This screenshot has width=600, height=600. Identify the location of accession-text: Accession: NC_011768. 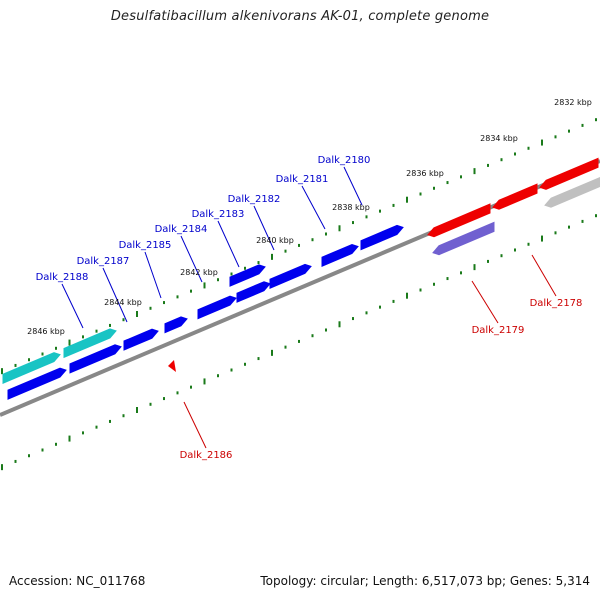
(77, 581).